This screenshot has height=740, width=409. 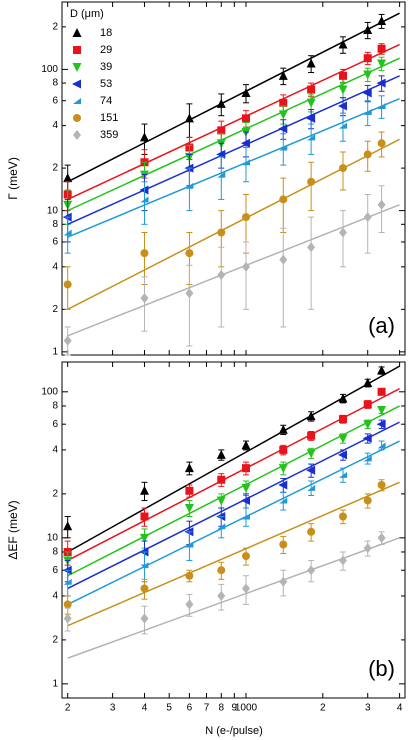 I want to click on legend-label: 359, so click(x=109, y=135).